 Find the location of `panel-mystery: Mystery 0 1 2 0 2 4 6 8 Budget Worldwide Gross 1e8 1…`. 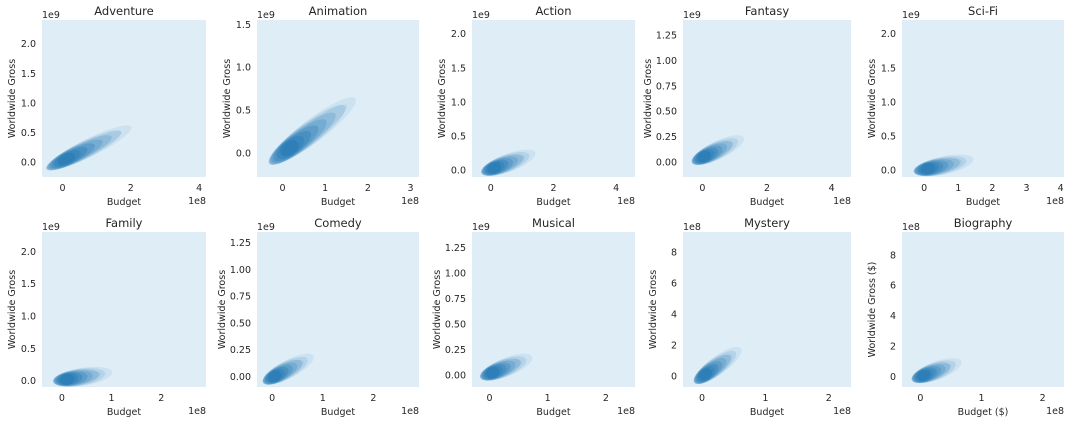

panel-mystery: Mystery 0 1 2 0 2 4 6 8 Budget Worldwide Gross 1e8 1… is located at coordinates (749, 317).